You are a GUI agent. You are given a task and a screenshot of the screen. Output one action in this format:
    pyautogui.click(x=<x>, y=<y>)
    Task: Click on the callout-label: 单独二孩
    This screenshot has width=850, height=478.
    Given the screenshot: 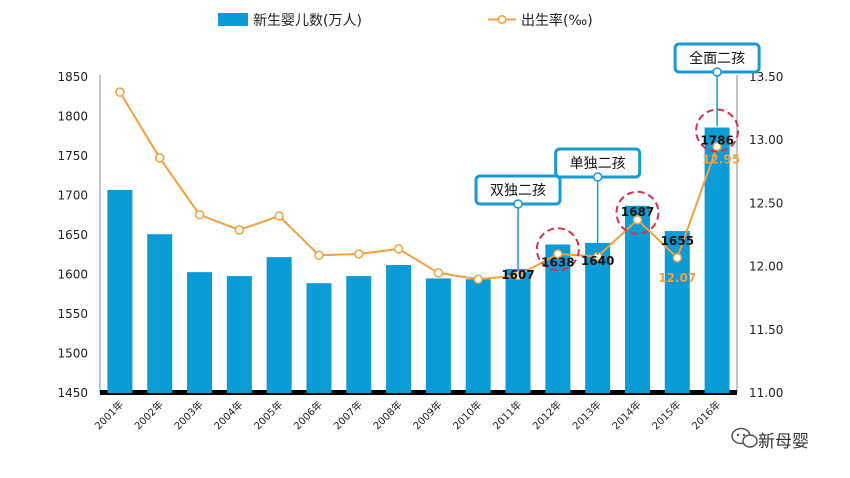 What is the action you would take?
    pyautogui.click(x=598, y=164)
    